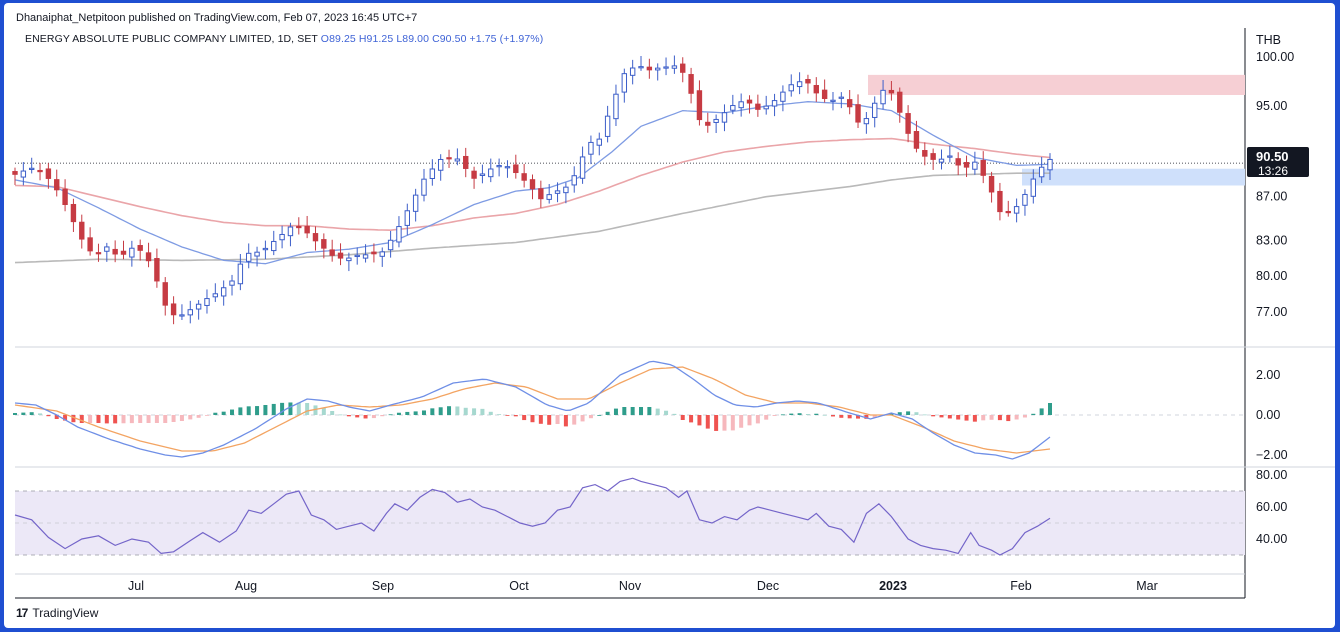  Describe the element at coordinates (1271, 197) in the screenshot. I see `price-tick-label: 87.00` at that location.